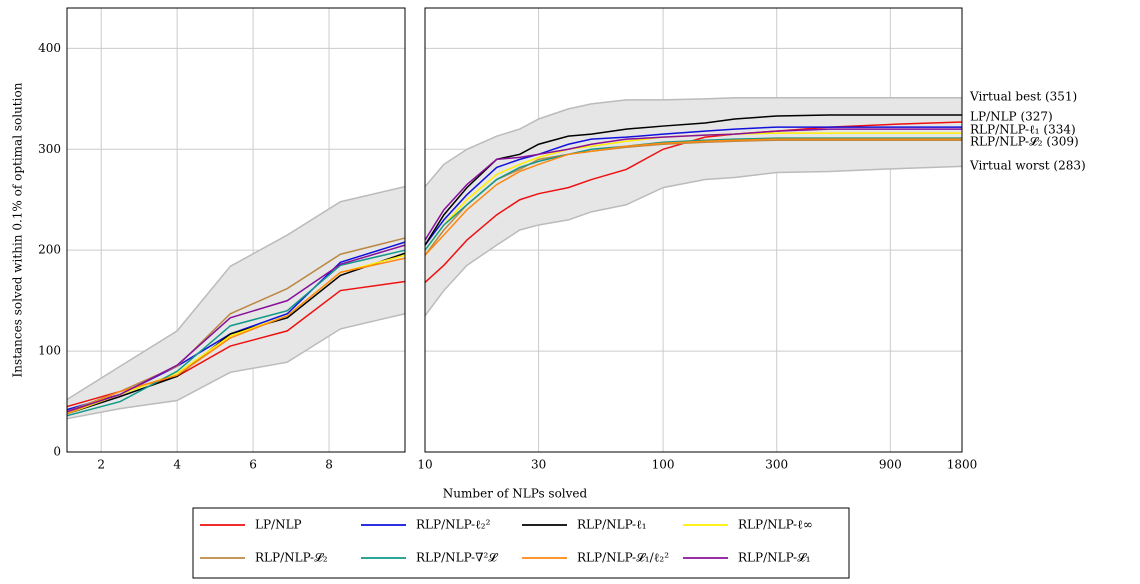 The width and height of the screenshot is (1140, 584). I want to click on legend-label: RLP/NLP-ℓ₂², so click(453, 525).